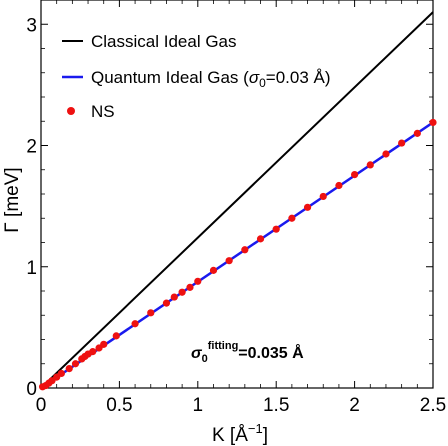 Image resolution: width=448 pixels, height=446 pixels. Describe the element at coordinates (247, 352) in the screenshot. I see `fit-annotation: σ0fitting=0.035 Å` at that location.